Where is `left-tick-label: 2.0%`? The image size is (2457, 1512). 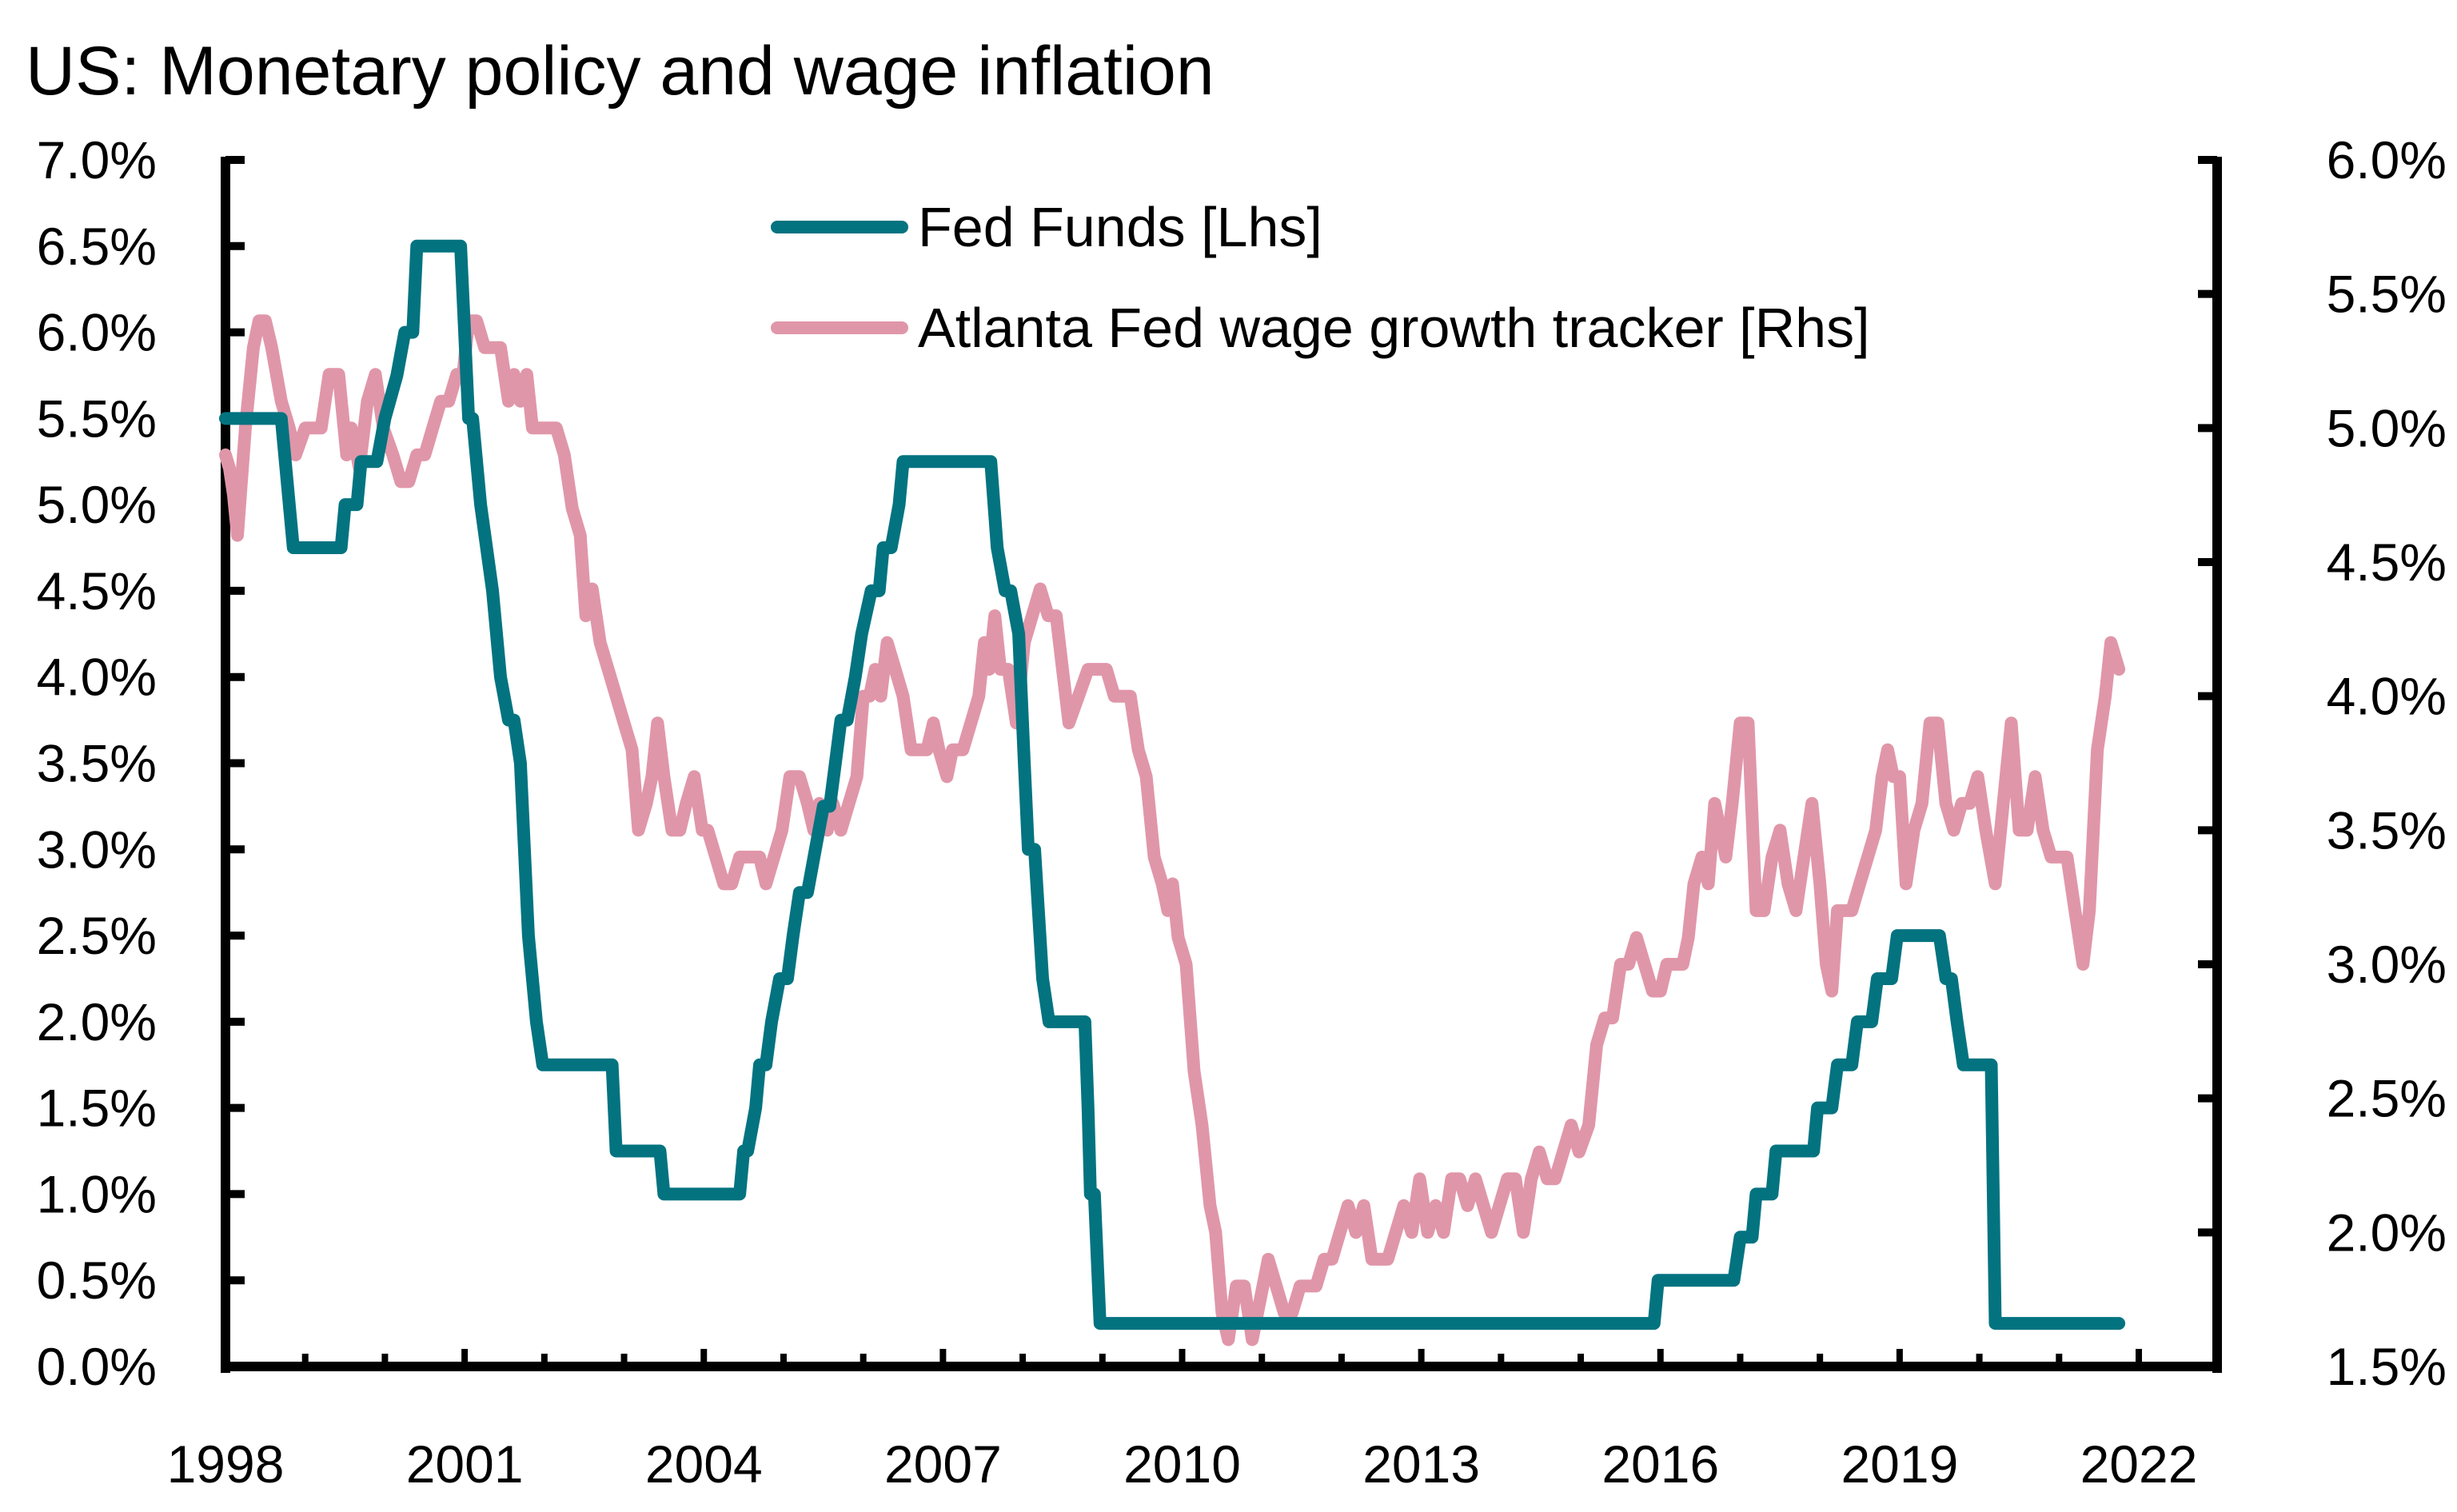
left-tick-label: 2.0% is located at coordinates (97, 1021).